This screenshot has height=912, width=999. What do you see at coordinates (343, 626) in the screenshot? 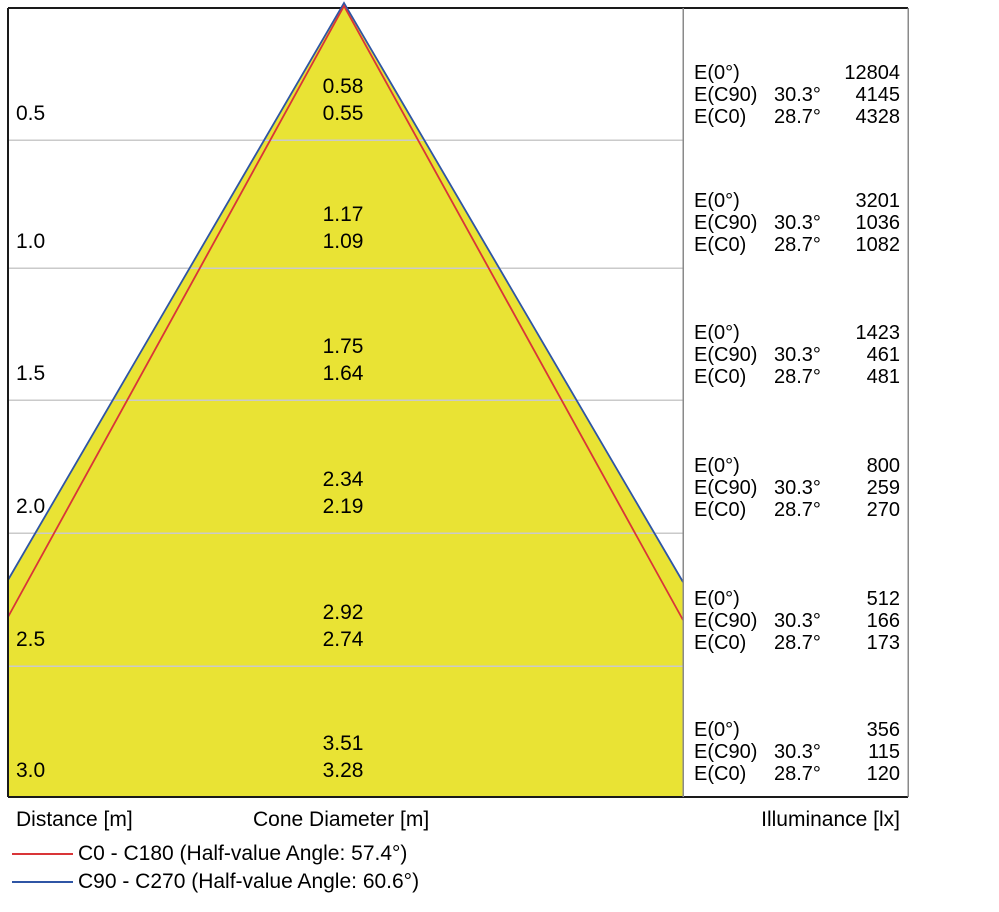
I see `cone-diameter-values: 2.92 2.74` at bounding box center [343, 626].